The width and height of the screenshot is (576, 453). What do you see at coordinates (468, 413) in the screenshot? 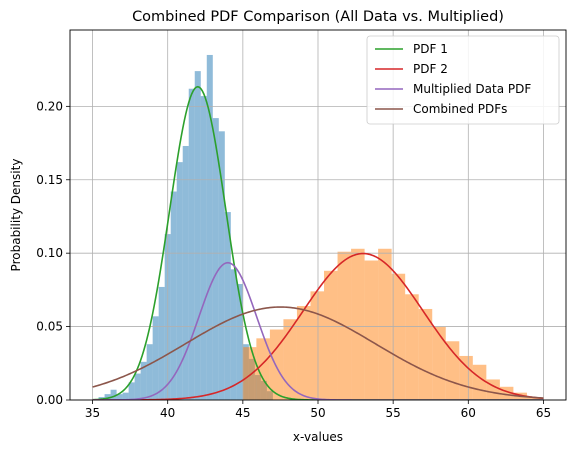
I see `x-tick-label: 60` at bounding box center [468, 413].